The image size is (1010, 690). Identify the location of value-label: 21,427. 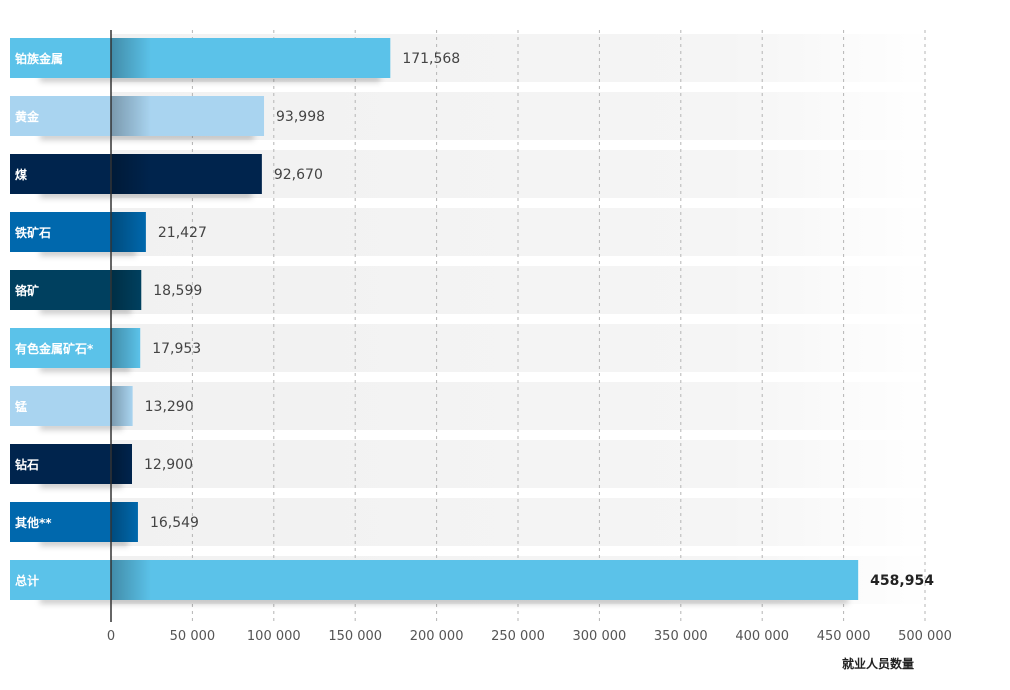
(182, 233).